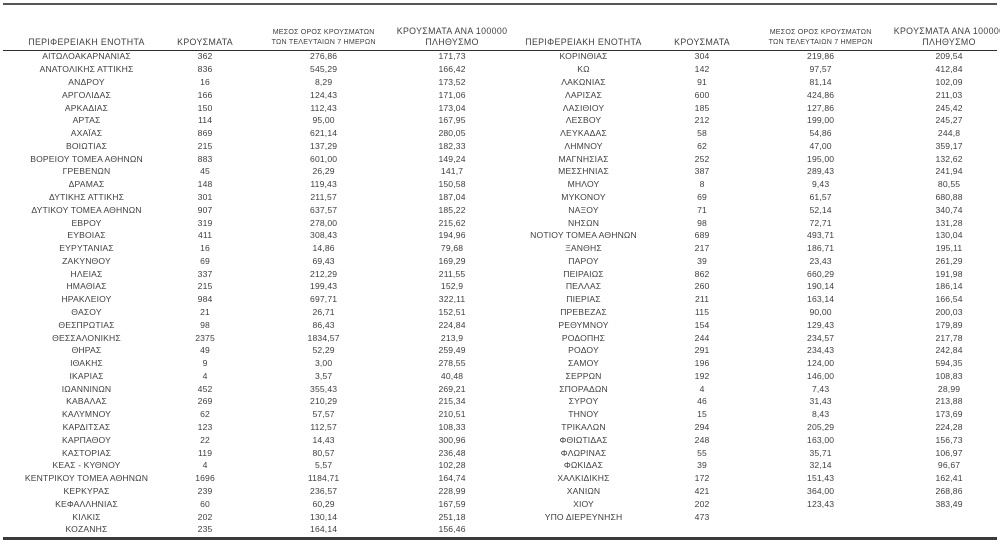 The image size is (1000, 543). I want to click on table-row: ΑΙΤΩΛΟΑΚΑΡΝΑΝΙΑΣ 362 276,86 171,73, so click(252, 56).